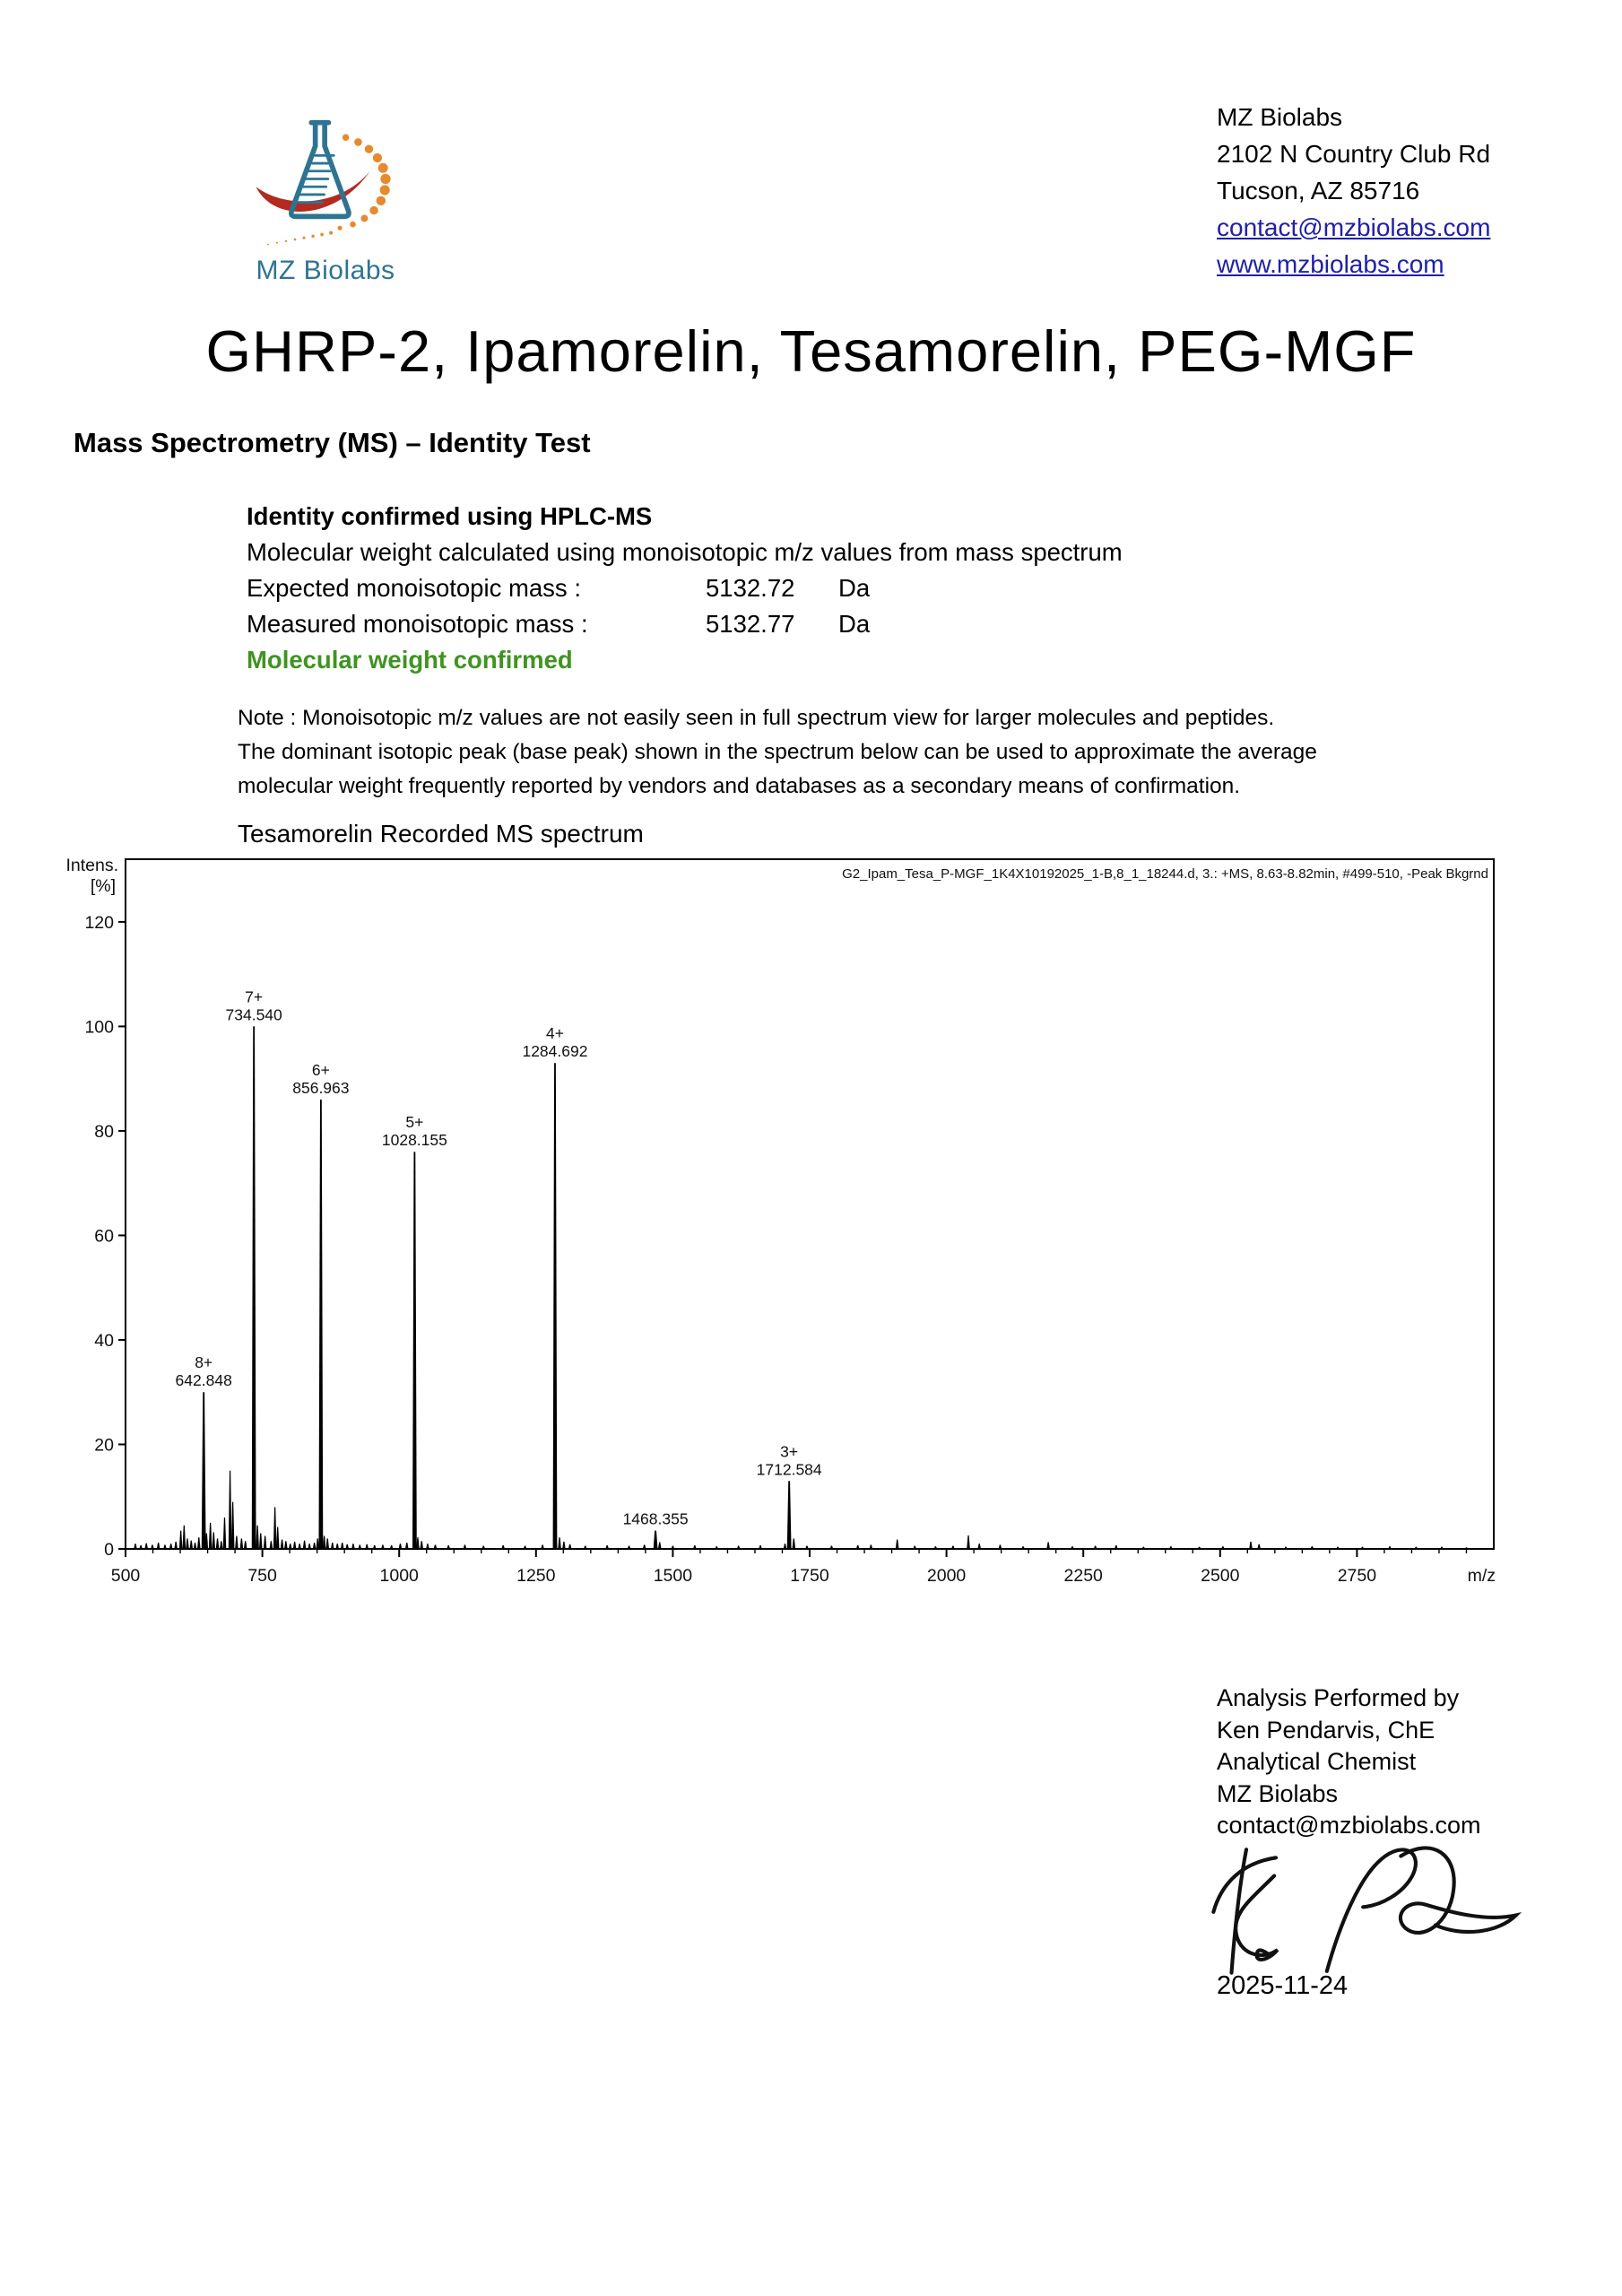  What do you see at coordinates (254, 1014) in the screenshot?
I see `peak-mz-label: 734.540` at bounding box center [254, 1014].